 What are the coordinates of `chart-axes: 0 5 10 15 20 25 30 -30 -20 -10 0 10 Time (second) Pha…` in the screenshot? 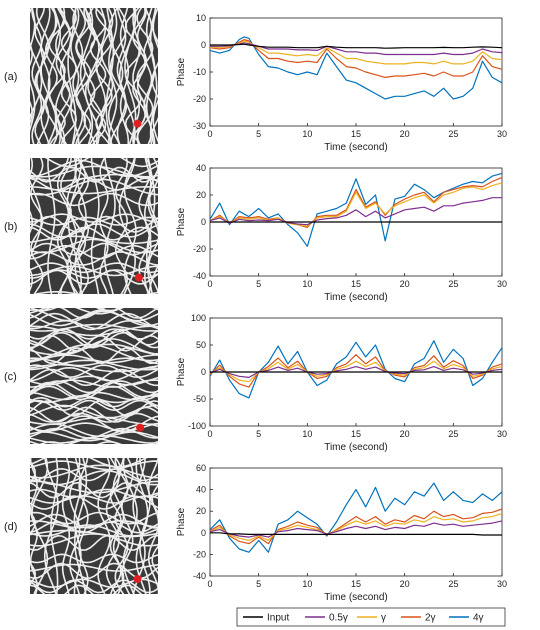 It's located at (341, 83).